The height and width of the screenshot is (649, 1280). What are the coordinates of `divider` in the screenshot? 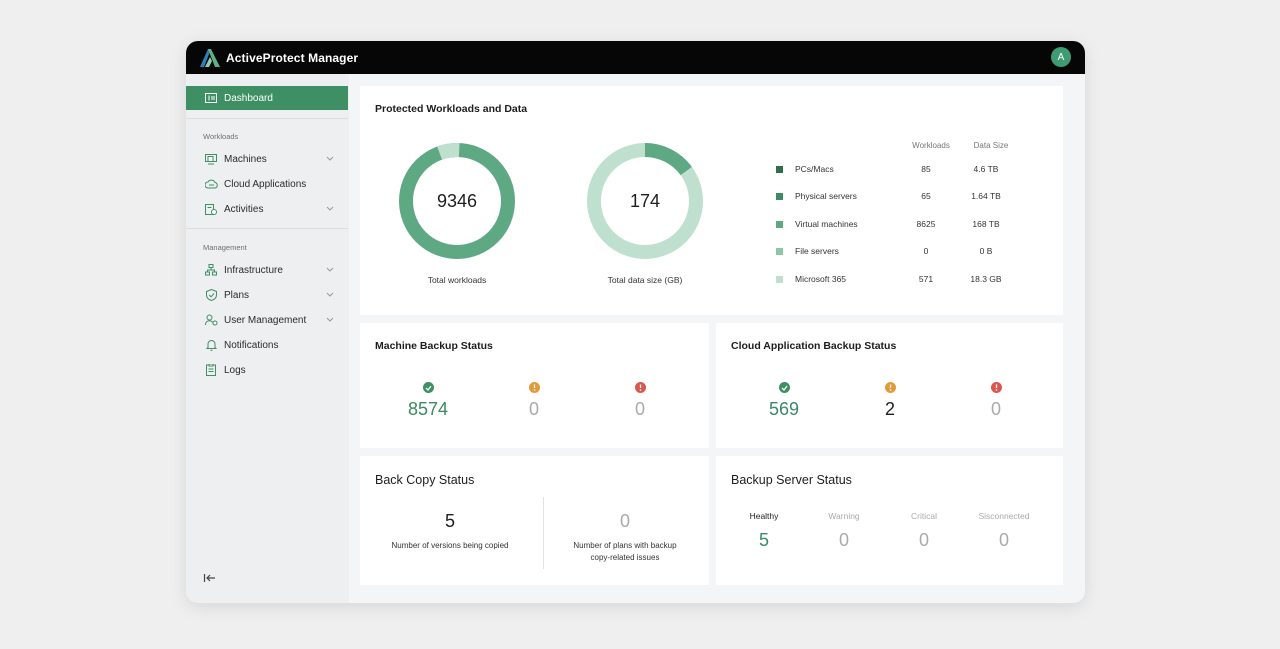 It's located at (543, 533).